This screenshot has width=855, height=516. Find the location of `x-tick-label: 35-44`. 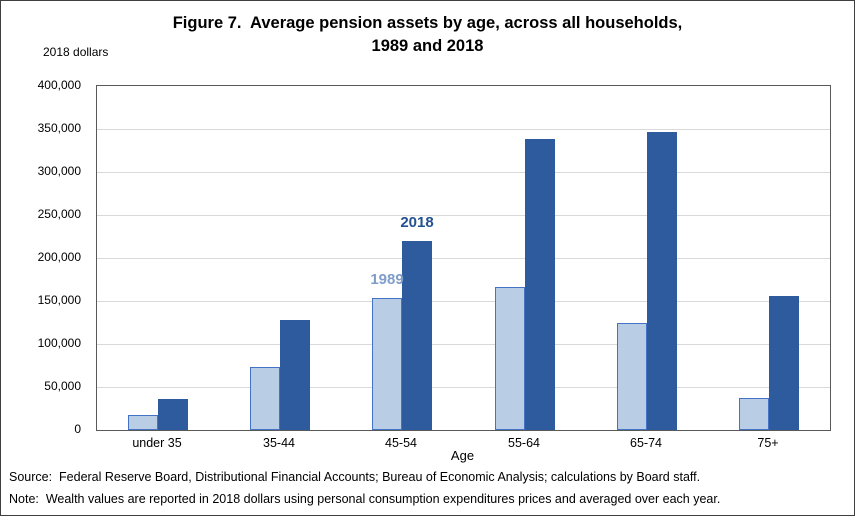

x-tick-label: 35-44 is located at coordinates (279, 443).